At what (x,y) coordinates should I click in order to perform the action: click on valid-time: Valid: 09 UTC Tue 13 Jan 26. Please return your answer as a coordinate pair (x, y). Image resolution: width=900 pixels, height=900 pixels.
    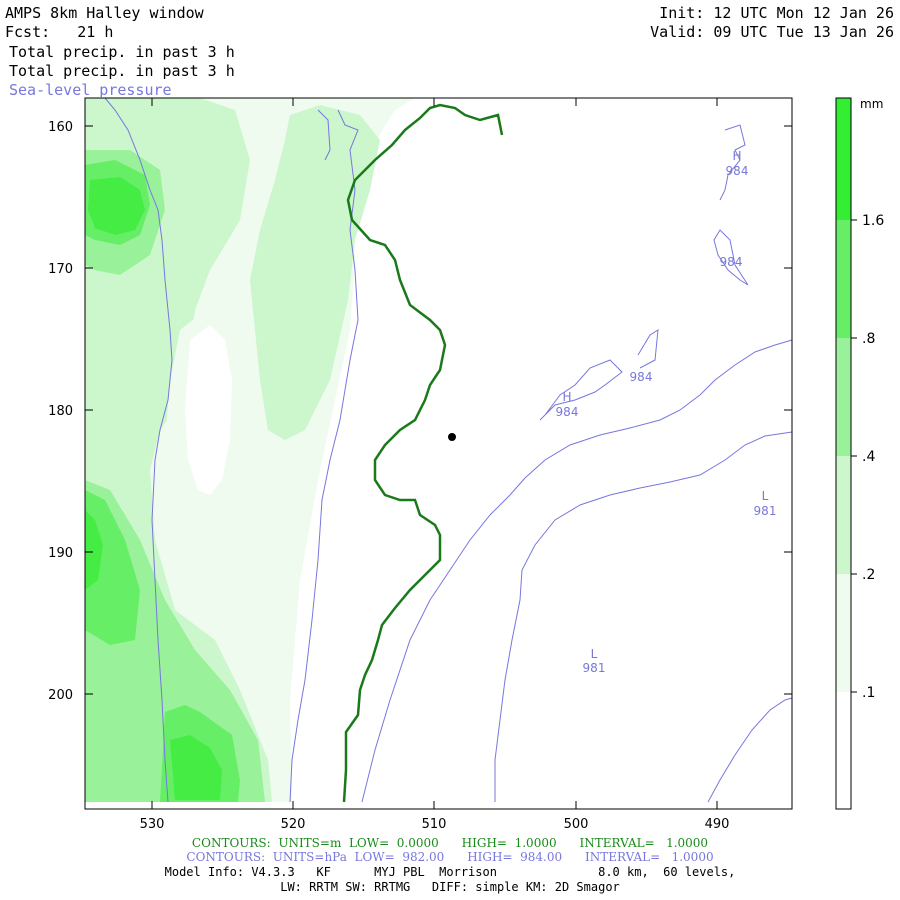
    Looking at the image, I should click on (772, 32).